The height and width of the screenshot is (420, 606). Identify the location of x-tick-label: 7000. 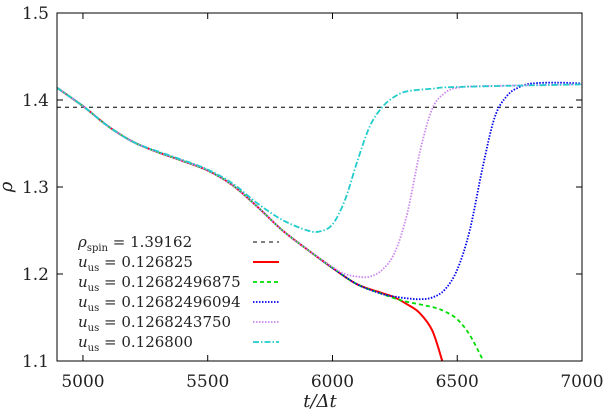
(581, 382).